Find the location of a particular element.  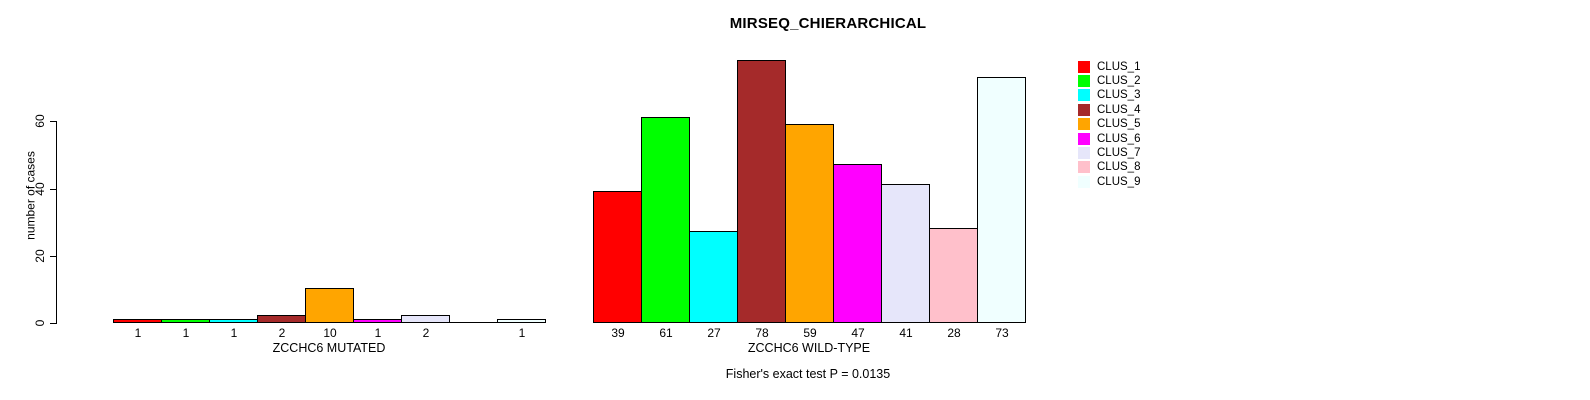

bar-value-label: 78 is located at coordinates (762, 333).